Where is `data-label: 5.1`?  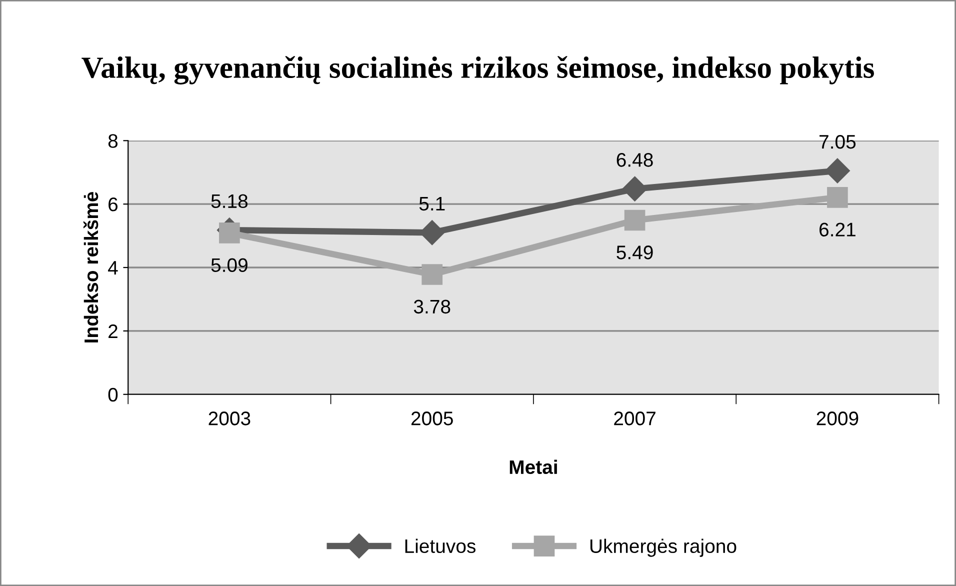 data-label: 5.1 is located at coordinates (432, 204).